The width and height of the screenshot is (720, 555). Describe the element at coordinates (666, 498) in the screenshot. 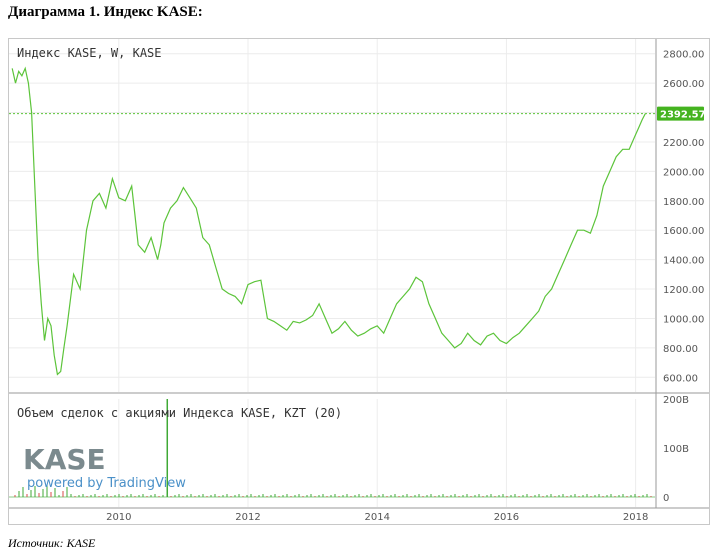

I see `volume-tick-label: 0` at that location.